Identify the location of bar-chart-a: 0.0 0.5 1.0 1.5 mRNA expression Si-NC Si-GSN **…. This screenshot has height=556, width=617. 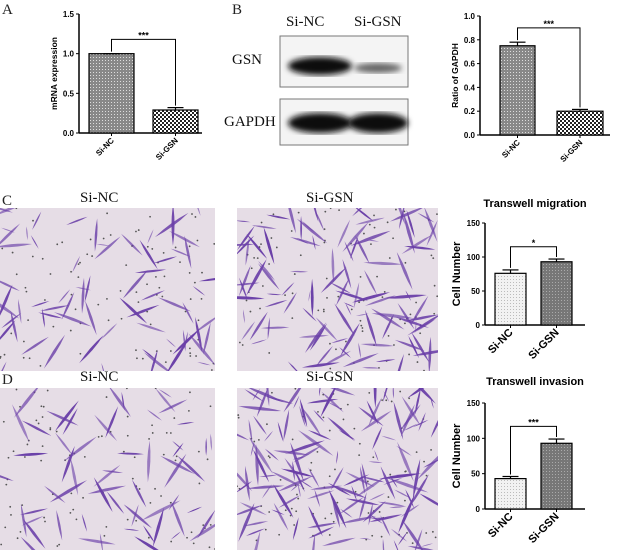
(125, 86).